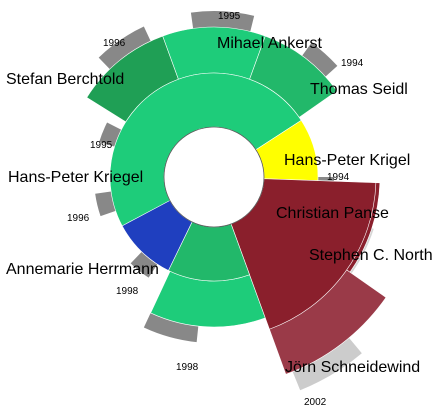 The height and width of the screenshot is (418, 447). Describe the element at coordinates (347, 160) in the screenshot. I see `label-hans-peter-krigel: Hans-Peter Krigel` at that location.